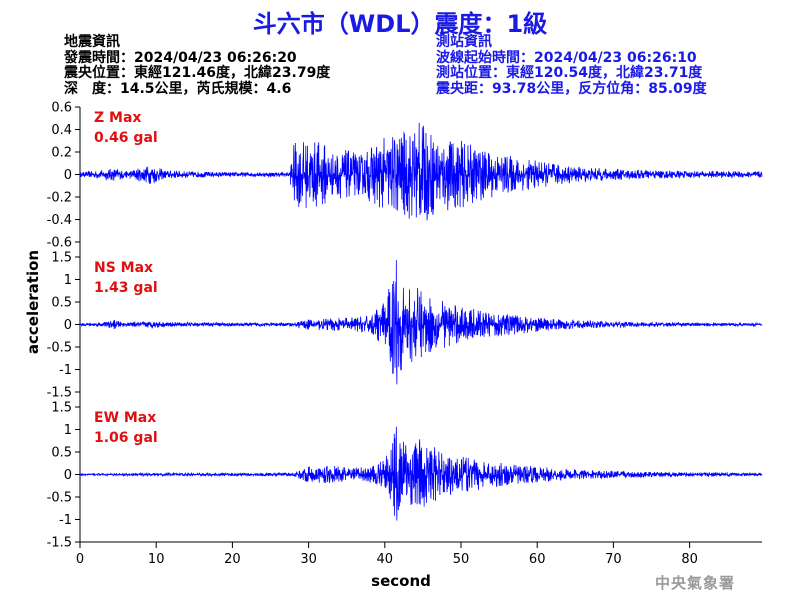  I want to click on x-tick-label: 40, so click(385, 559).